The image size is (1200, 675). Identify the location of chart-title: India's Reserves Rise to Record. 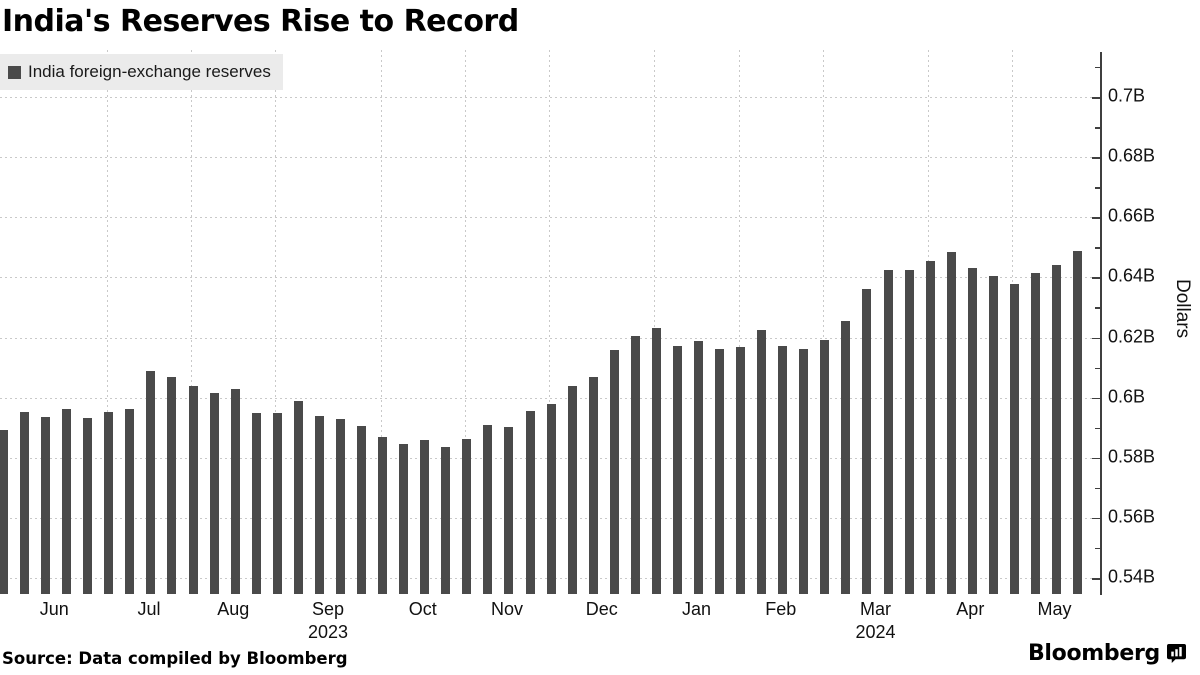
(260, 21).